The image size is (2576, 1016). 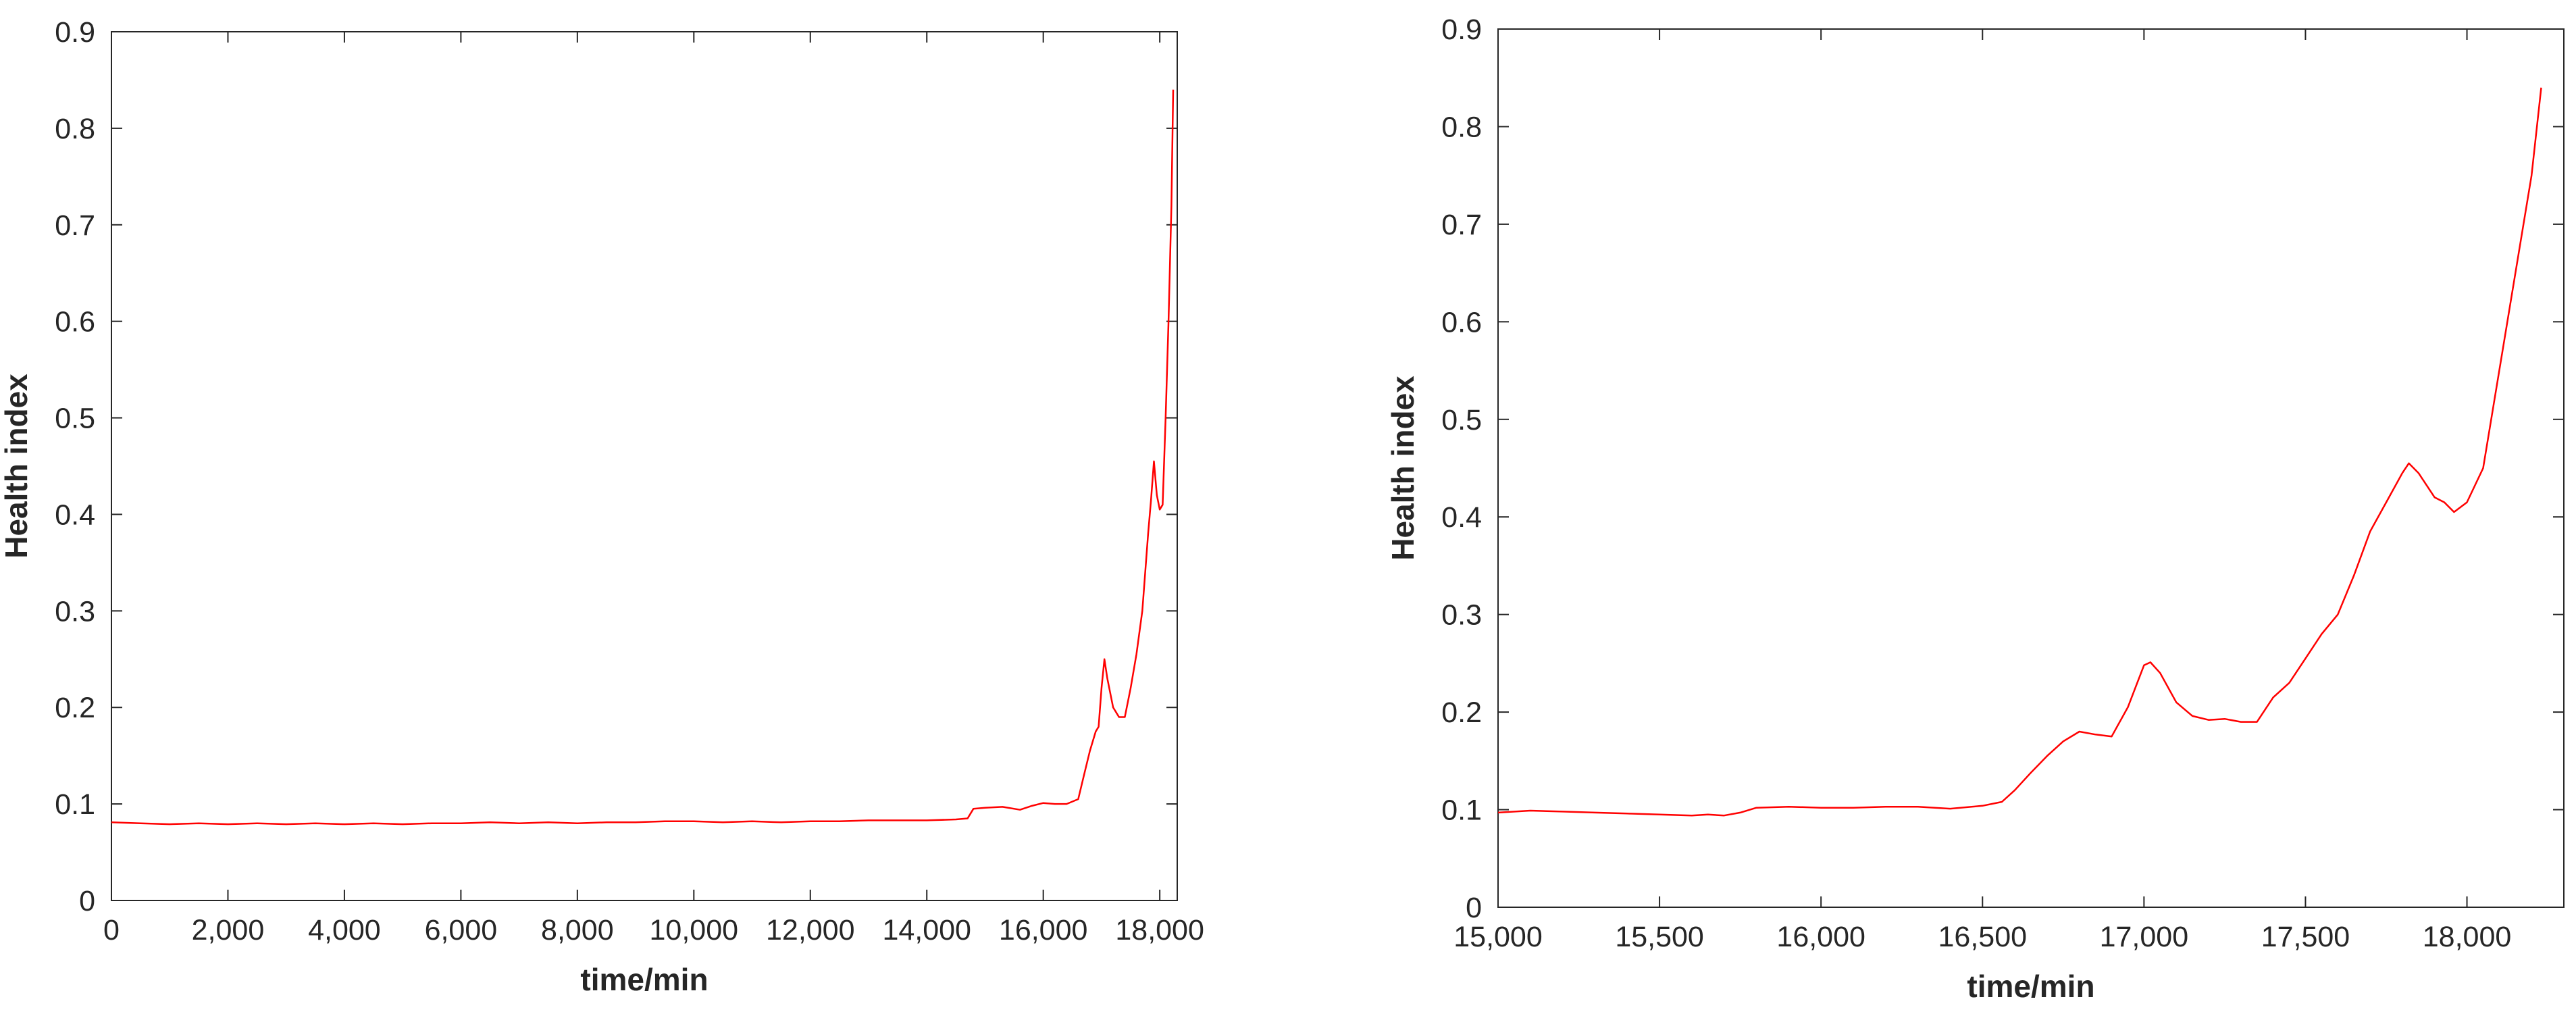 I want to click on x-tick-label: 16,500, so click(x=1983, y=937).